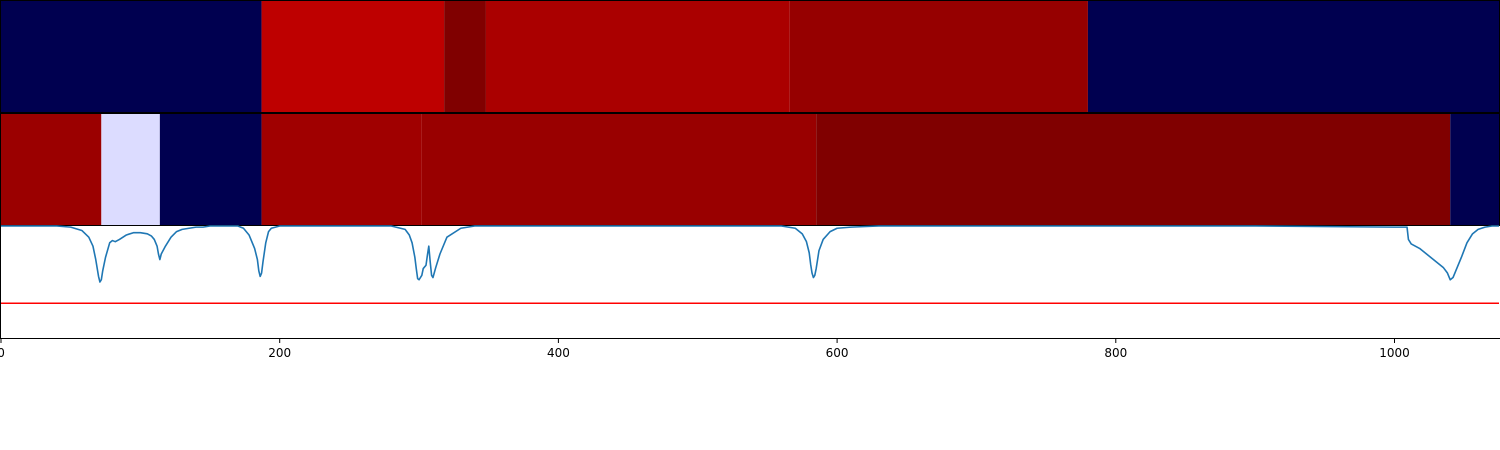 The image size is (1500, 450). What do you see at coordinates (1394, 353) in the screenshot?
I see `x-tick-label: 1000` at bounding box center [1394, 353].